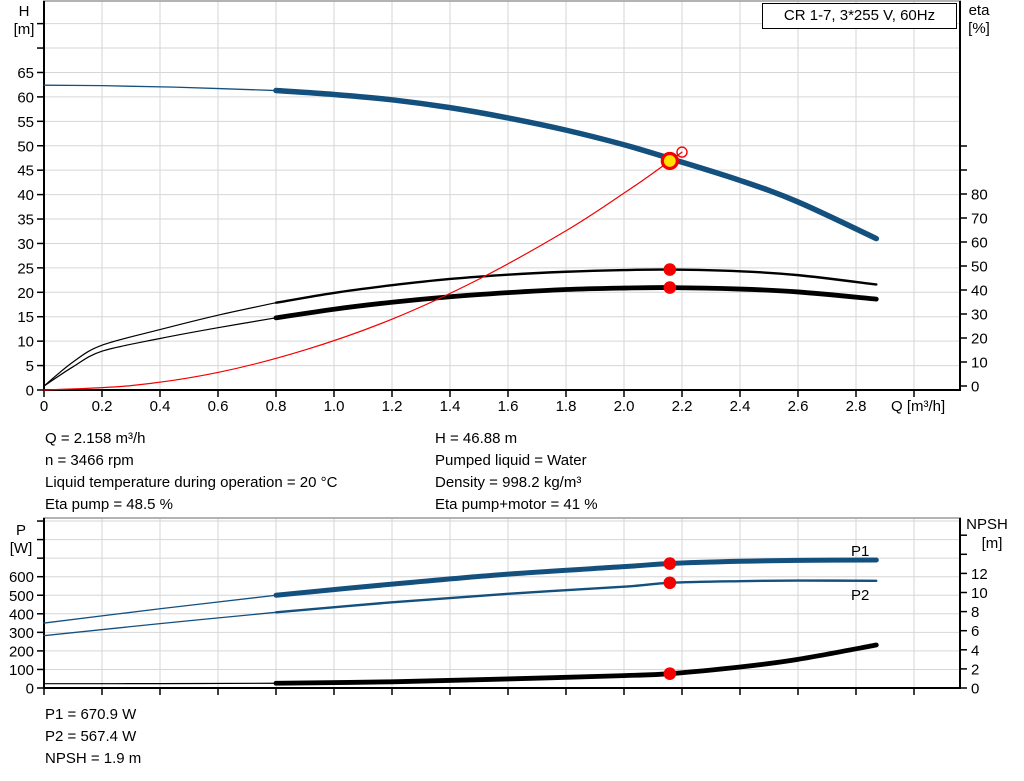 This screenshot has width=1024, height=781. What do you see at coordinates (682, 152) in the screenshot?
I see `rated-point-marker` at bounding box center [682, 152].